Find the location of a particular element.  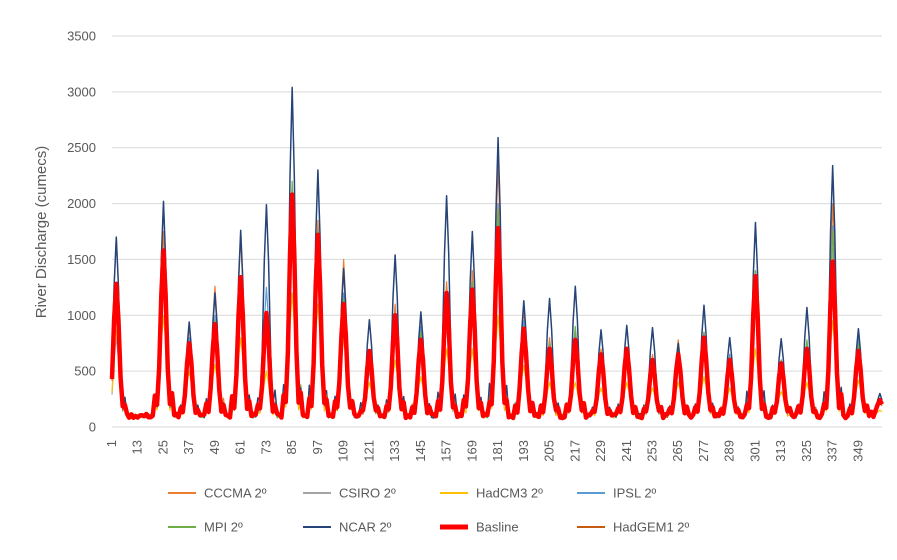

legend-label: CCCMA 2º is located at coordinates (235, 493).